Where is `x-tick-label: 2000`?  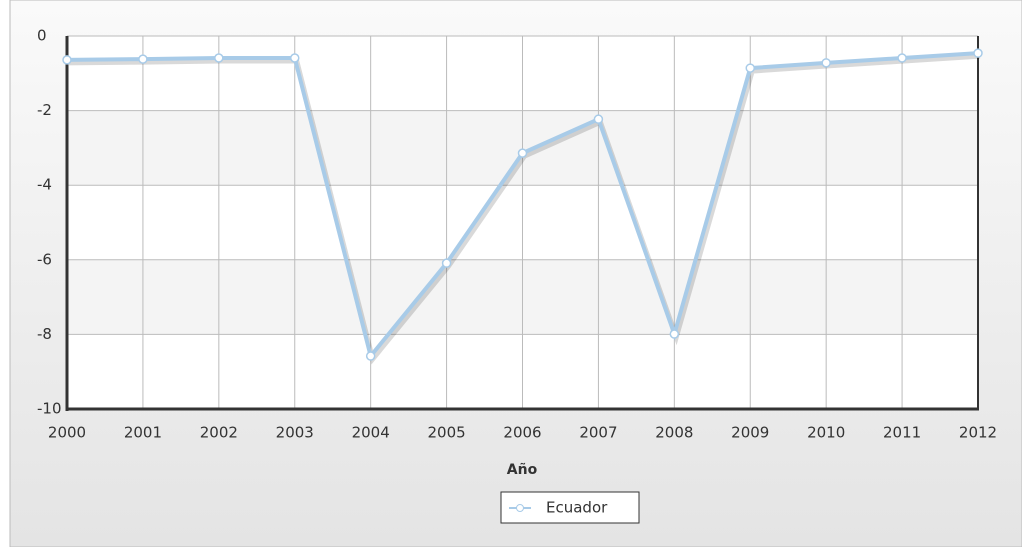 x-tick-label: 2000 is located at coordinates (67, 433).